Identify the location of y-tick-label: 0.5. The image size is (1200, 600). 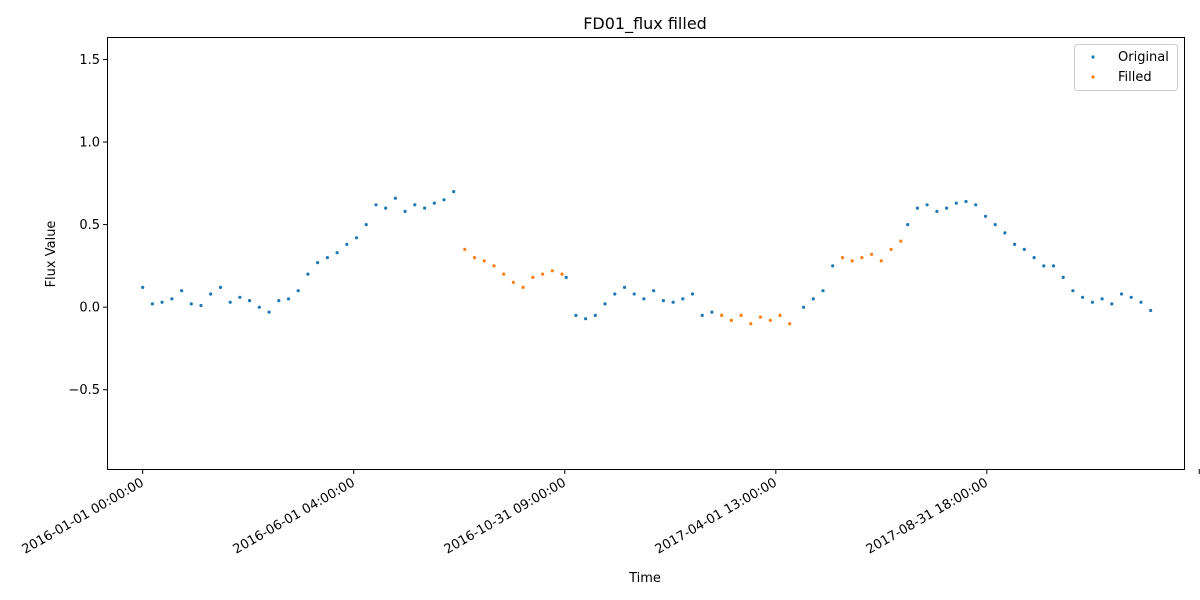
(89, 225).